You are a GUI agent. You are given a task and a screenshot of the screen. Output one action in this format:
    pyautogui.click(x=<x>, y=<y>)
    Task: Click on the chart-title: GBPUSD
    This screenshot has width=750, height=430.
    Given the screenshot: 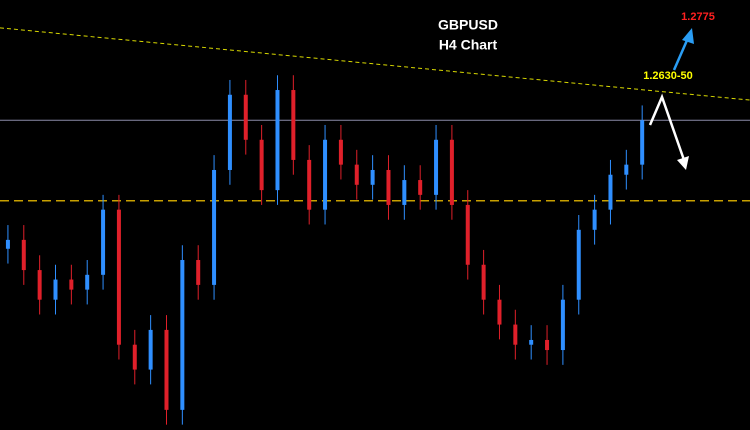 What is the action you would take?
    pyautogui.click(x=468, y=25)
    